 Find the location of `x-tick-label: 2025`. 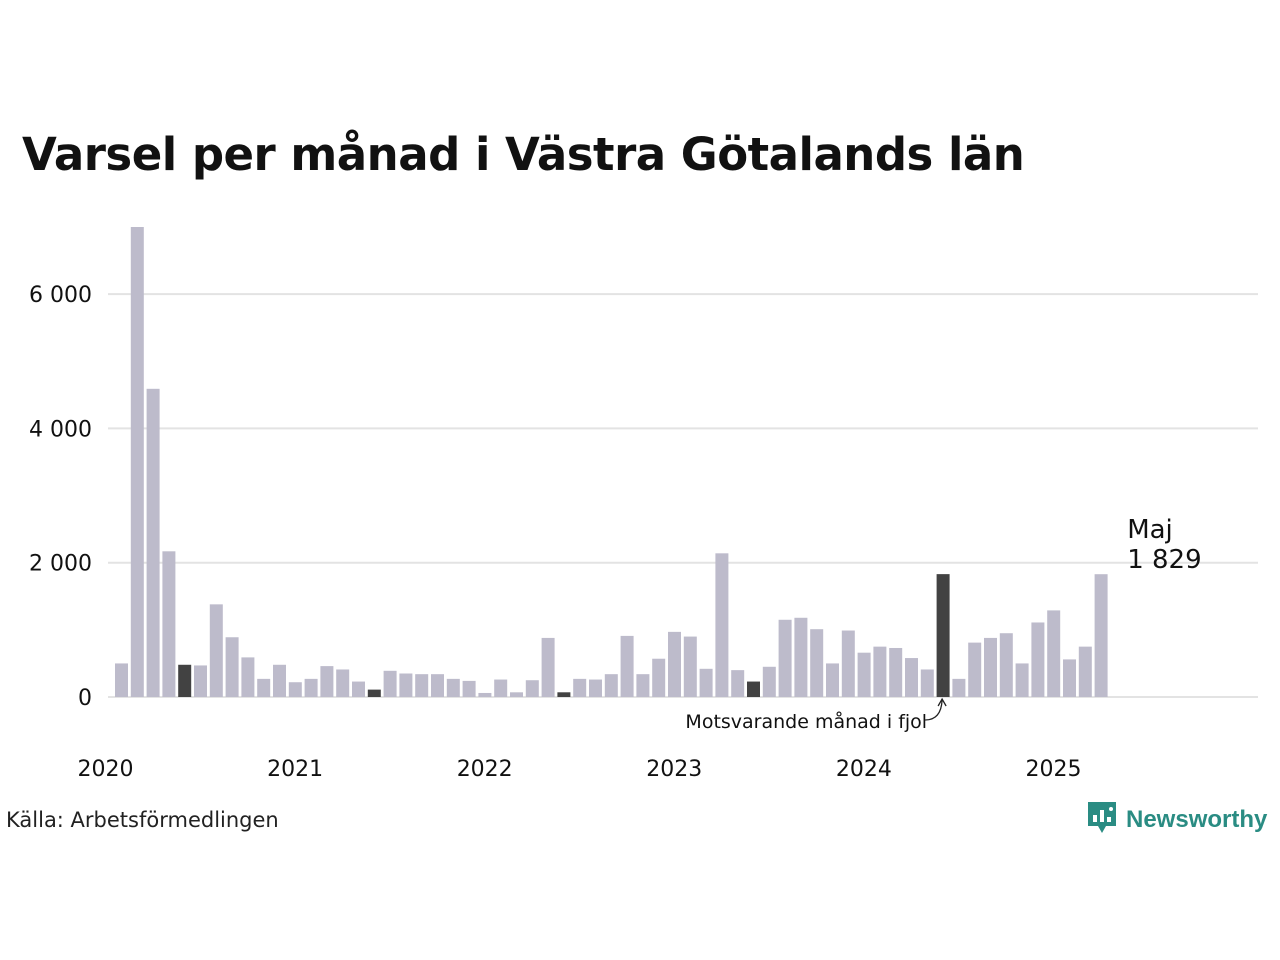

x-tick-label: 2025 is located at coordinates (1054, 769).